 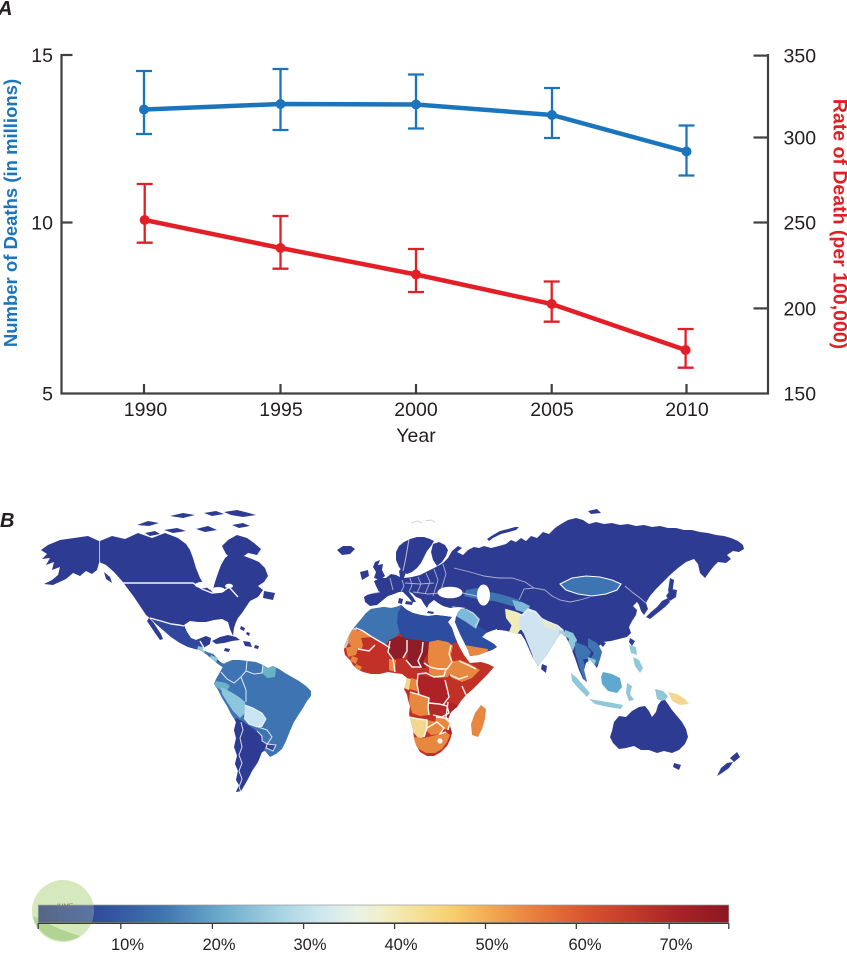 What do you see at coordinates (42, 56) in the screenshot?
I see `svg-text: 15` at bounding box center [42, 56].